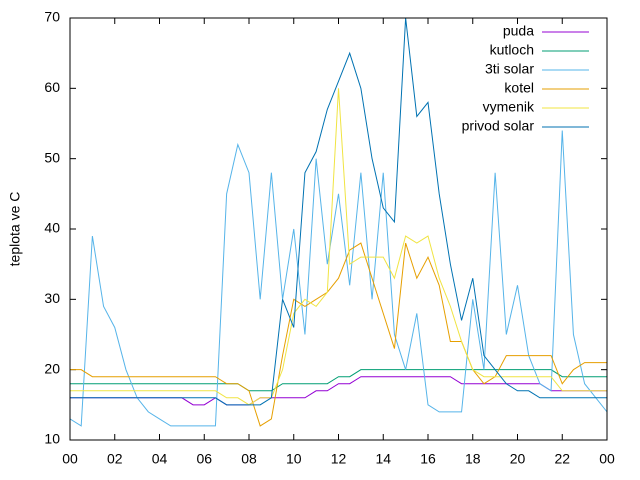  What do you see at coordinates (249, 459) in the screenshot?
I see `x-tick-label: 08` at bounding box center [249, 459].